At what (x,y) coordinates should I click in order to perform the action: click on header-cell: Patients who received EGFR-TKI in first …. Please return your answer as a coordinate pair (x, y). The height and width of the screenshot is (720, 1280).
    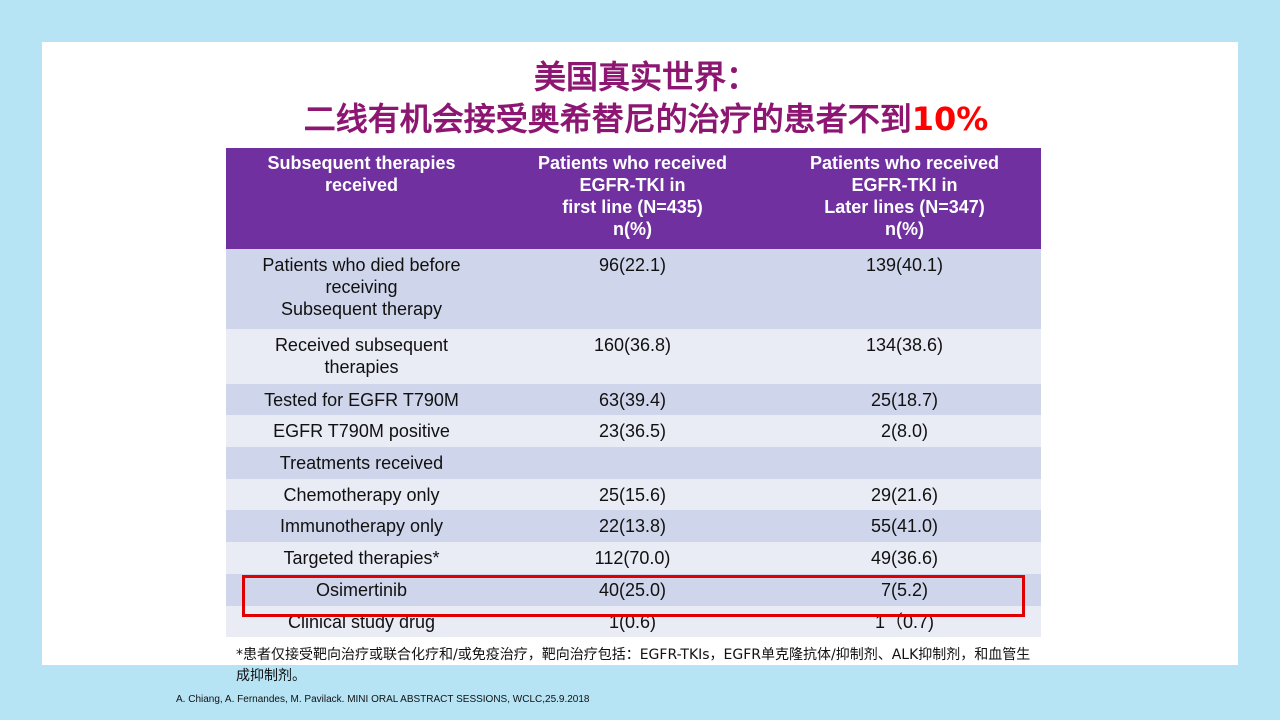
    Looking at the image, I should click on (632, 198).